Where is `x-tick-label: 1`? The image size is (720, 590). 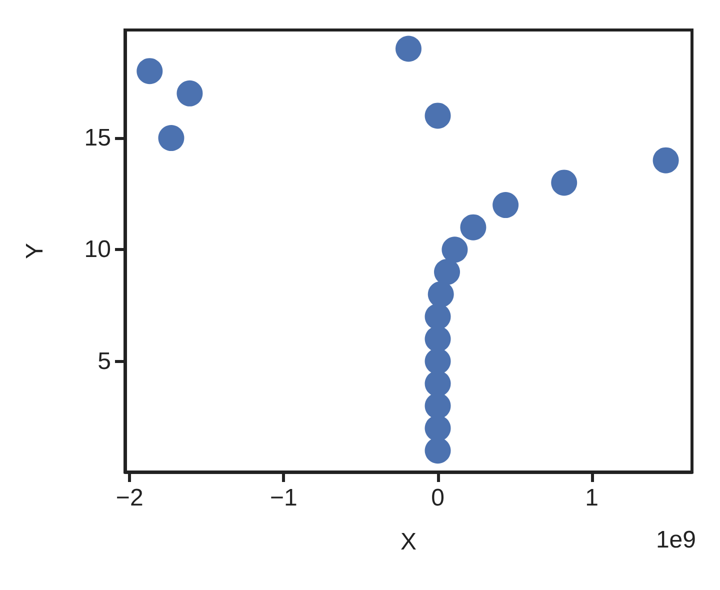 x-tick-label: 1 is located at coordinates (592, 498).